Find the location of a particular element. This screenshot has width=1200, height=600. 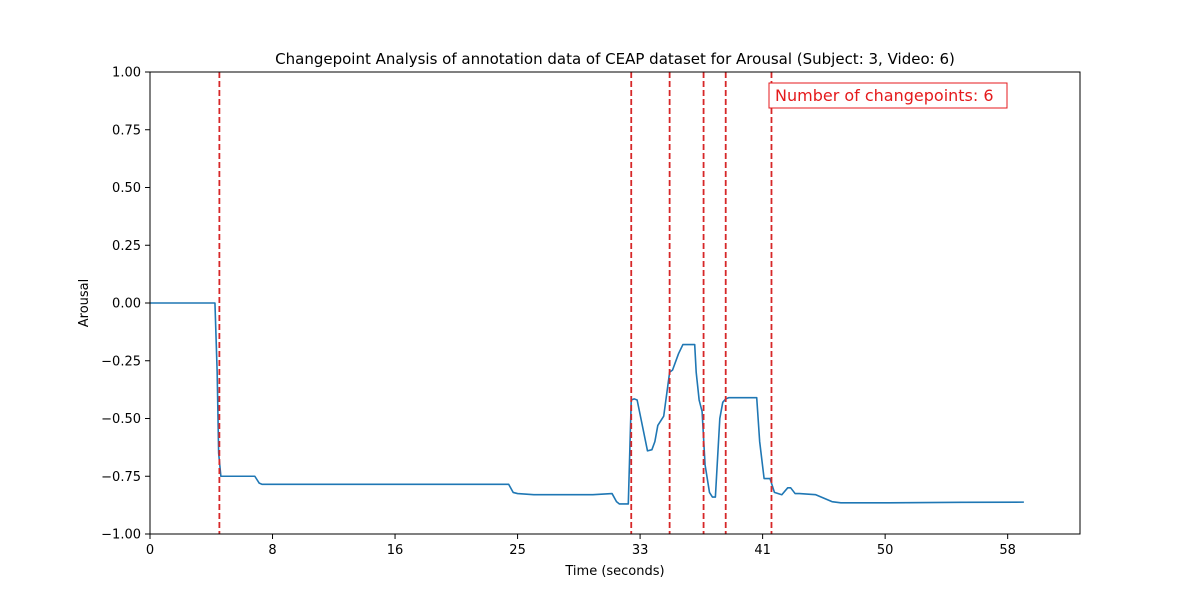

changepoint-count-annotation: Number of changepoints: 6 is located at coordinates (888, 95).